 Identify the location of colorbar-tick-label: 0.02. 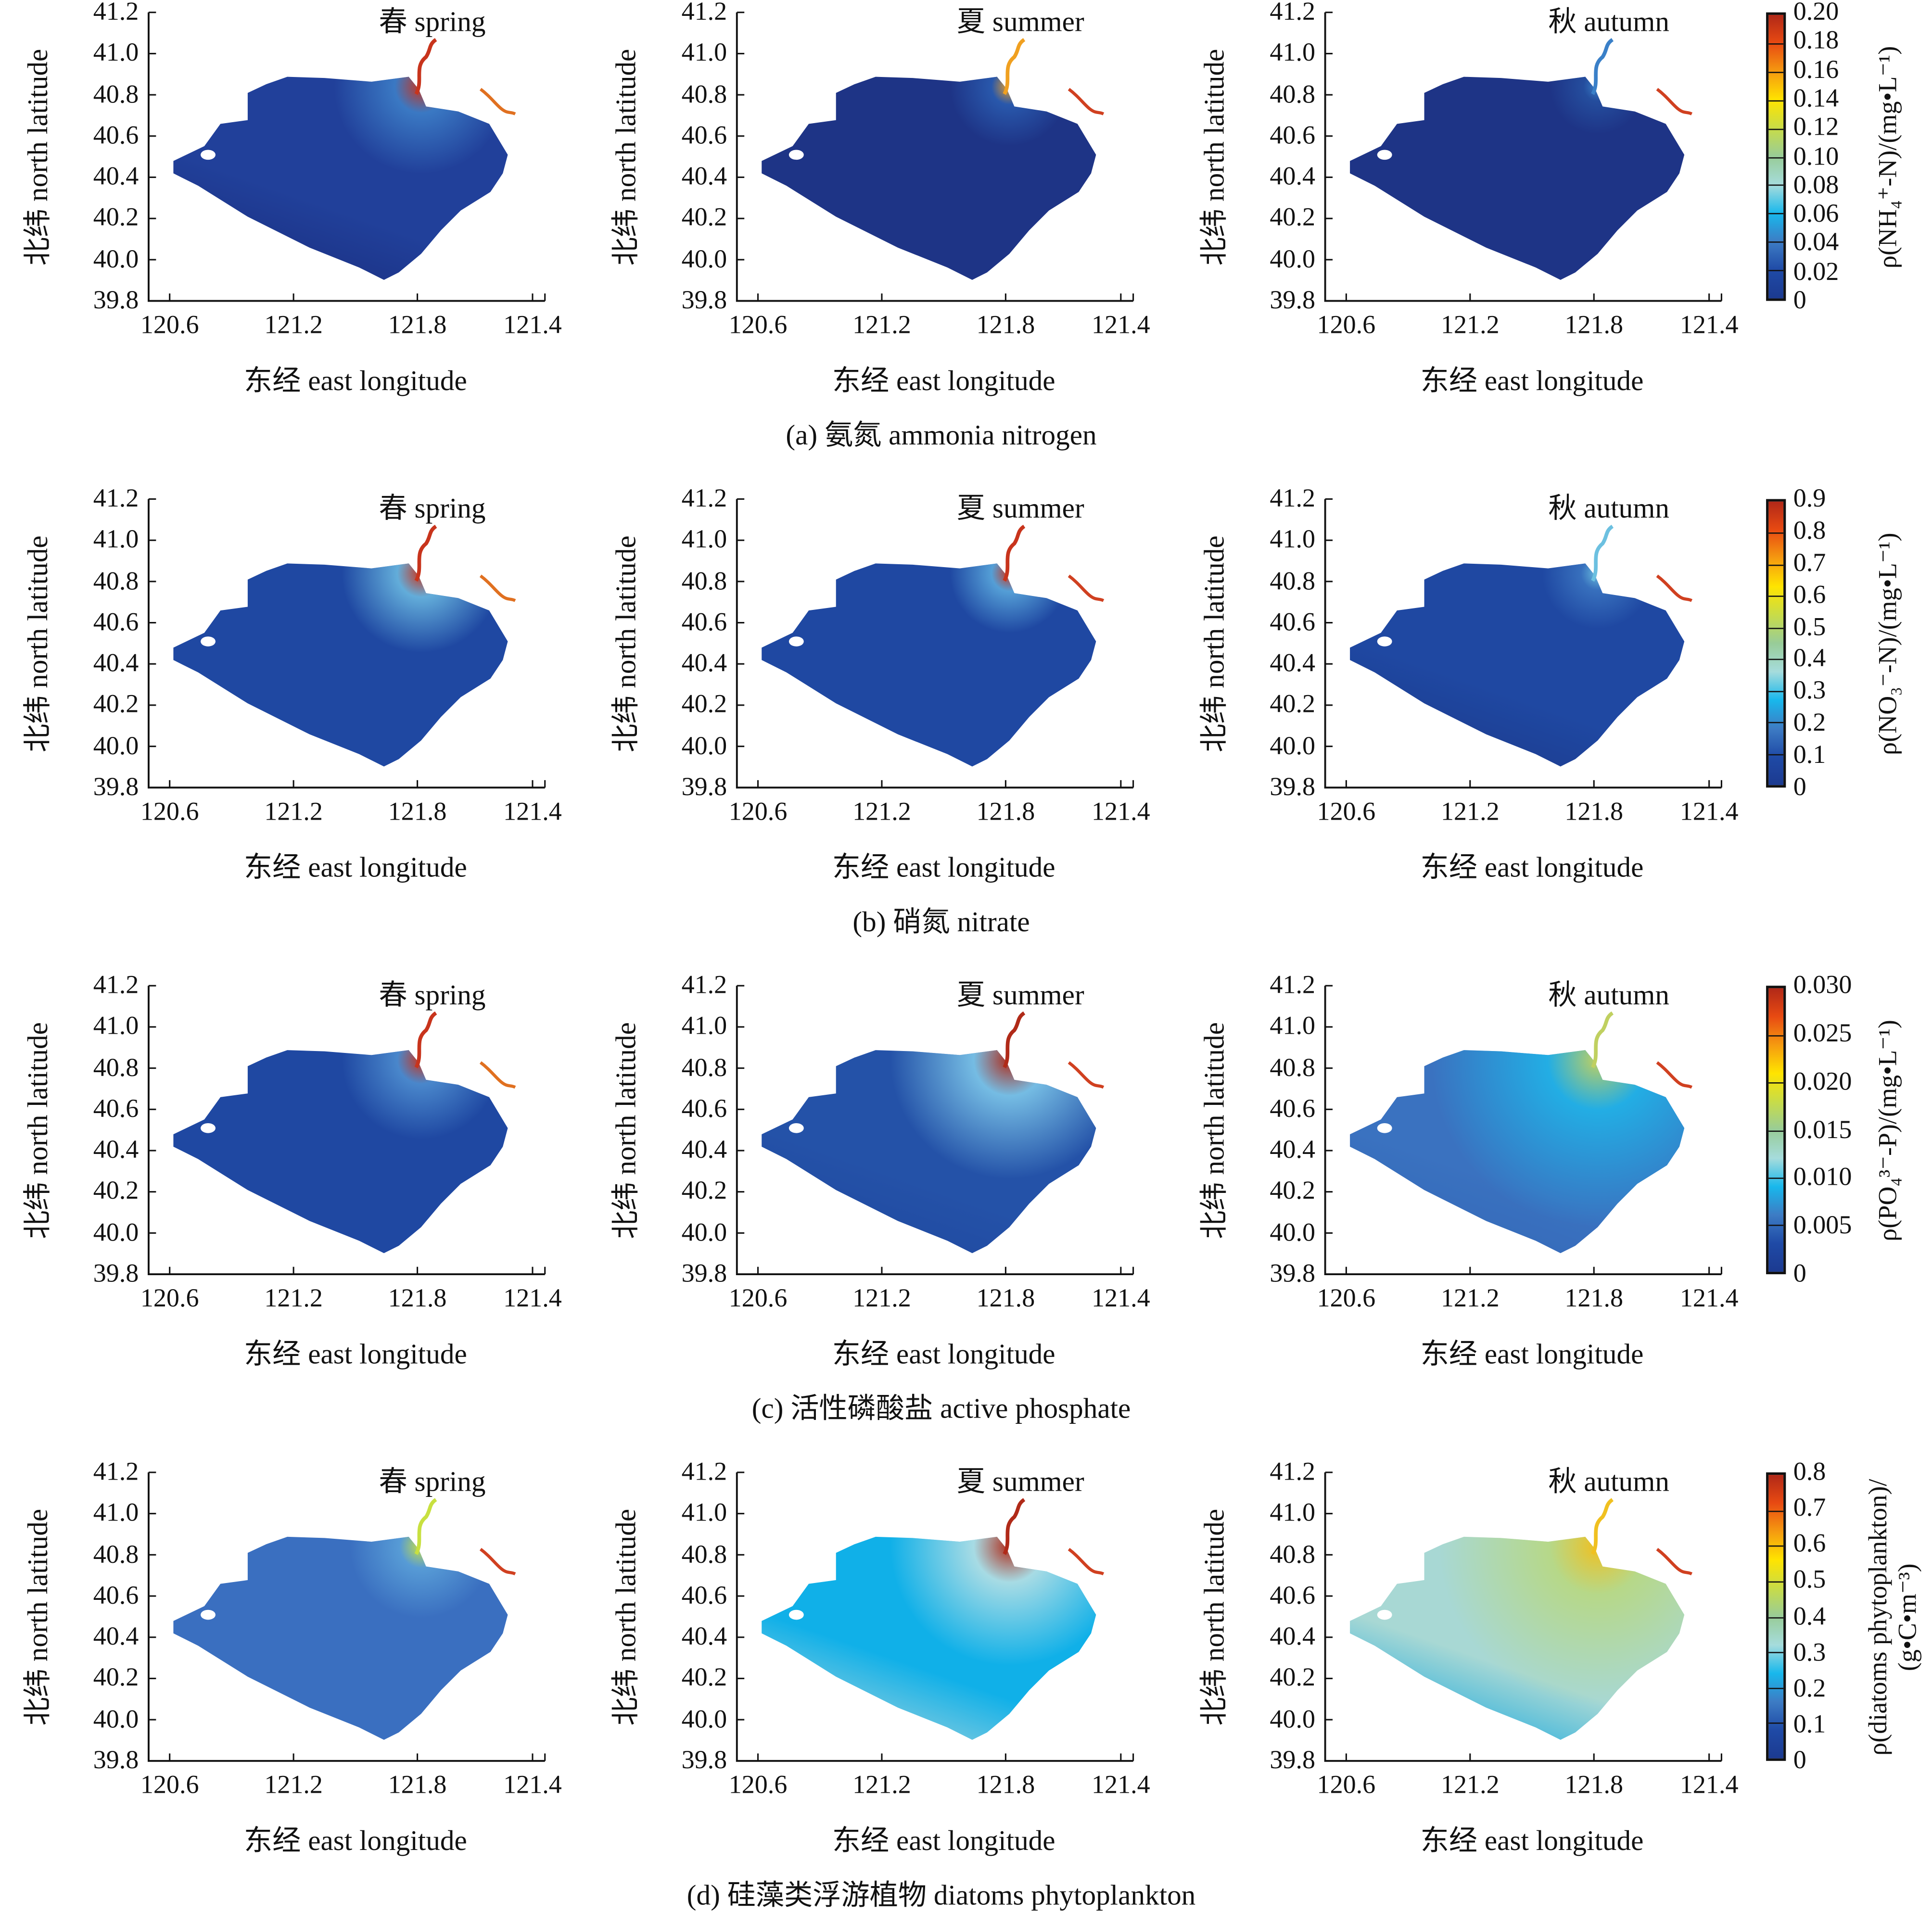
(1816, 271).